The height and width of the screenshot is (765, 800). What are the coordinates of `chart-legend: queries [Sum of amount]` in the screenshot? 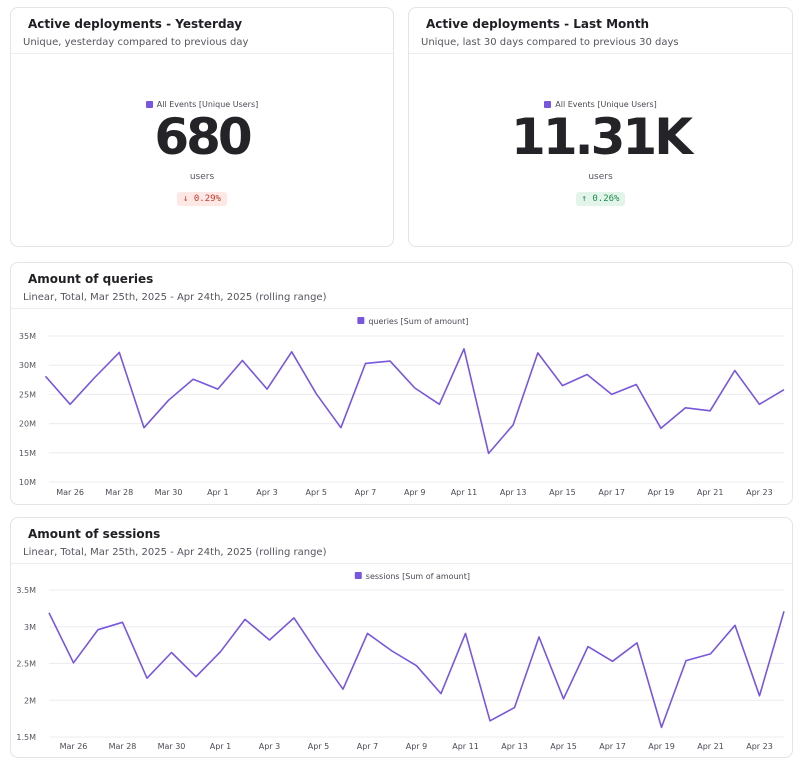 It's located at (412, 321).